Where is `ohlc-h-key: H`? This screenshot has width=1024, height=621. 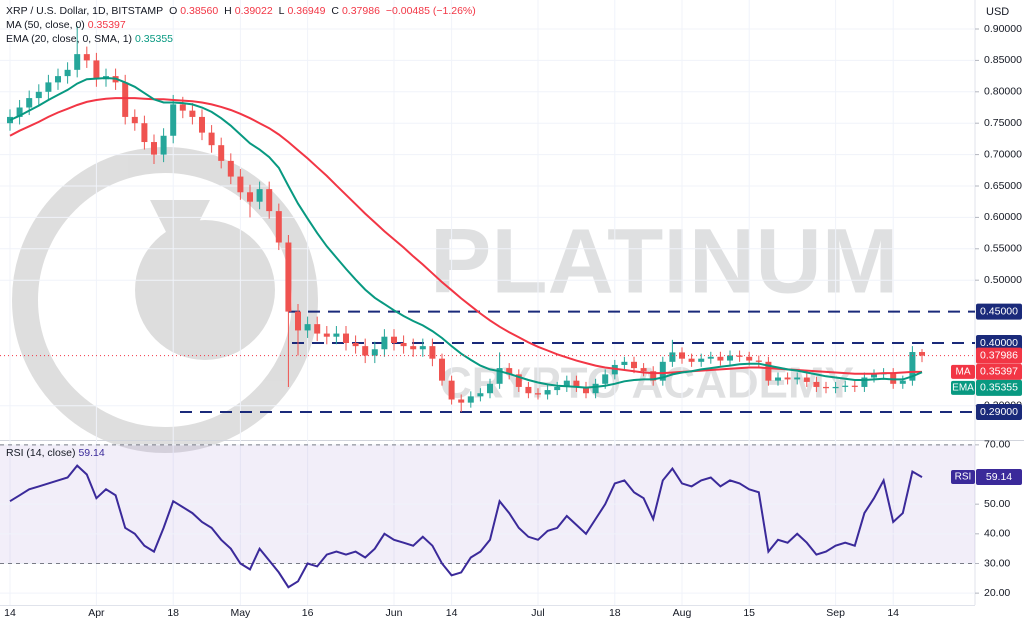
ohlc-h-key: H is located at coordinates (228, 11).